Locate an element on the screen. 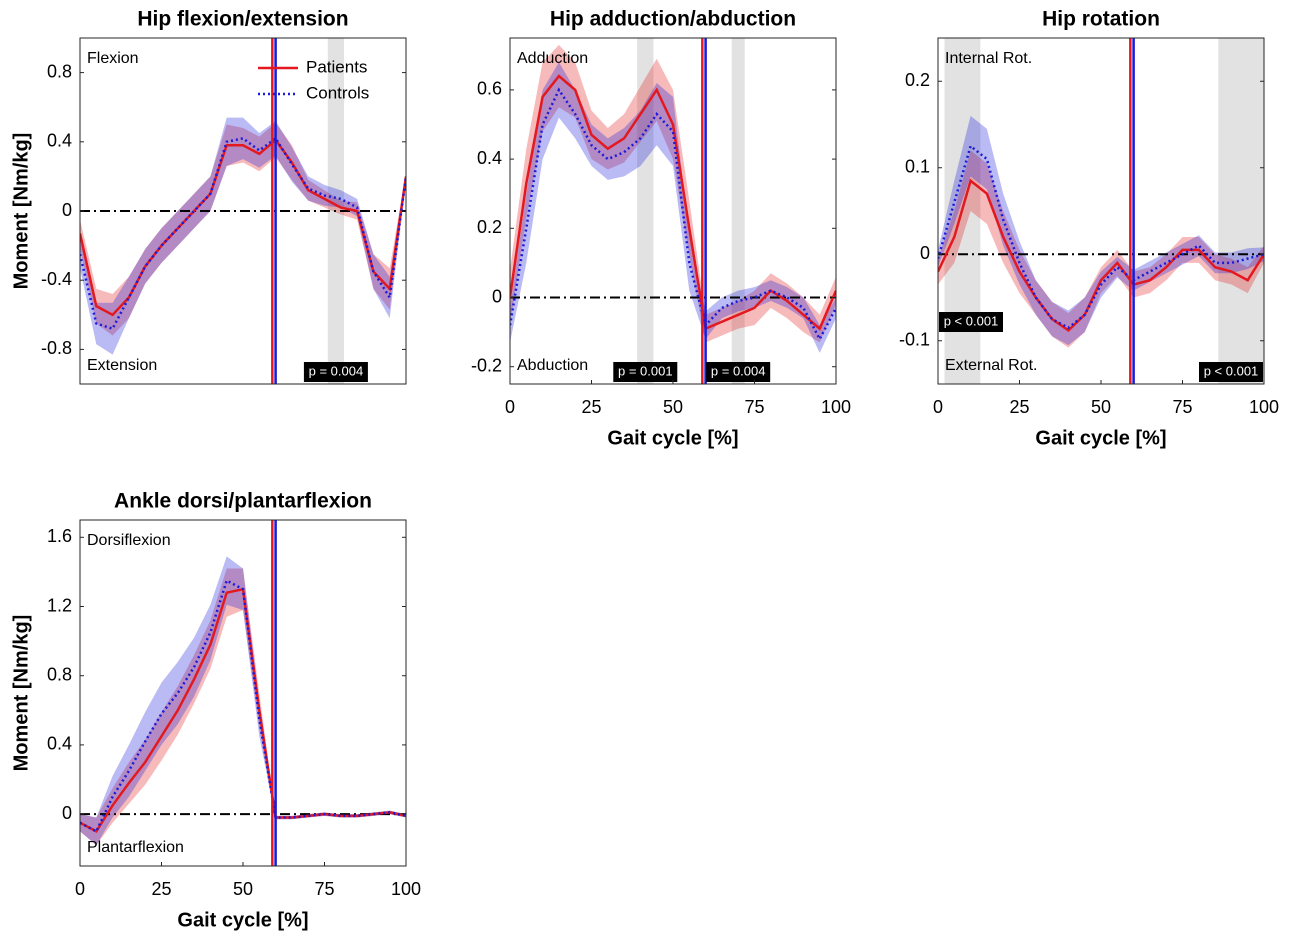  y-tick-label: 0.6 is located at coordinates (489, 89).